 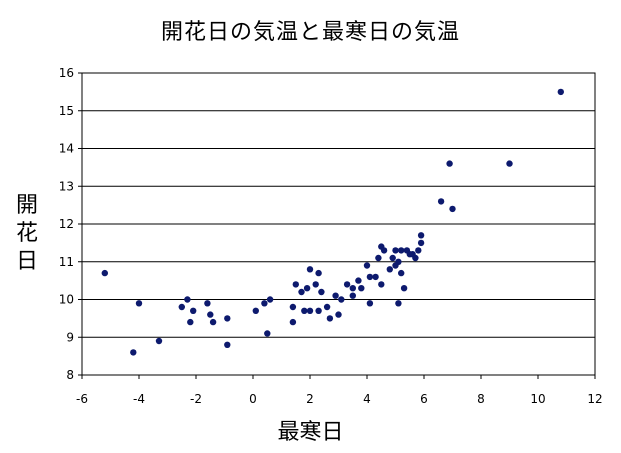 What do you see at coordinates (594, 399) in the screenshot?
I see `x-tick-label: 12` at bounding box center [594, 399].